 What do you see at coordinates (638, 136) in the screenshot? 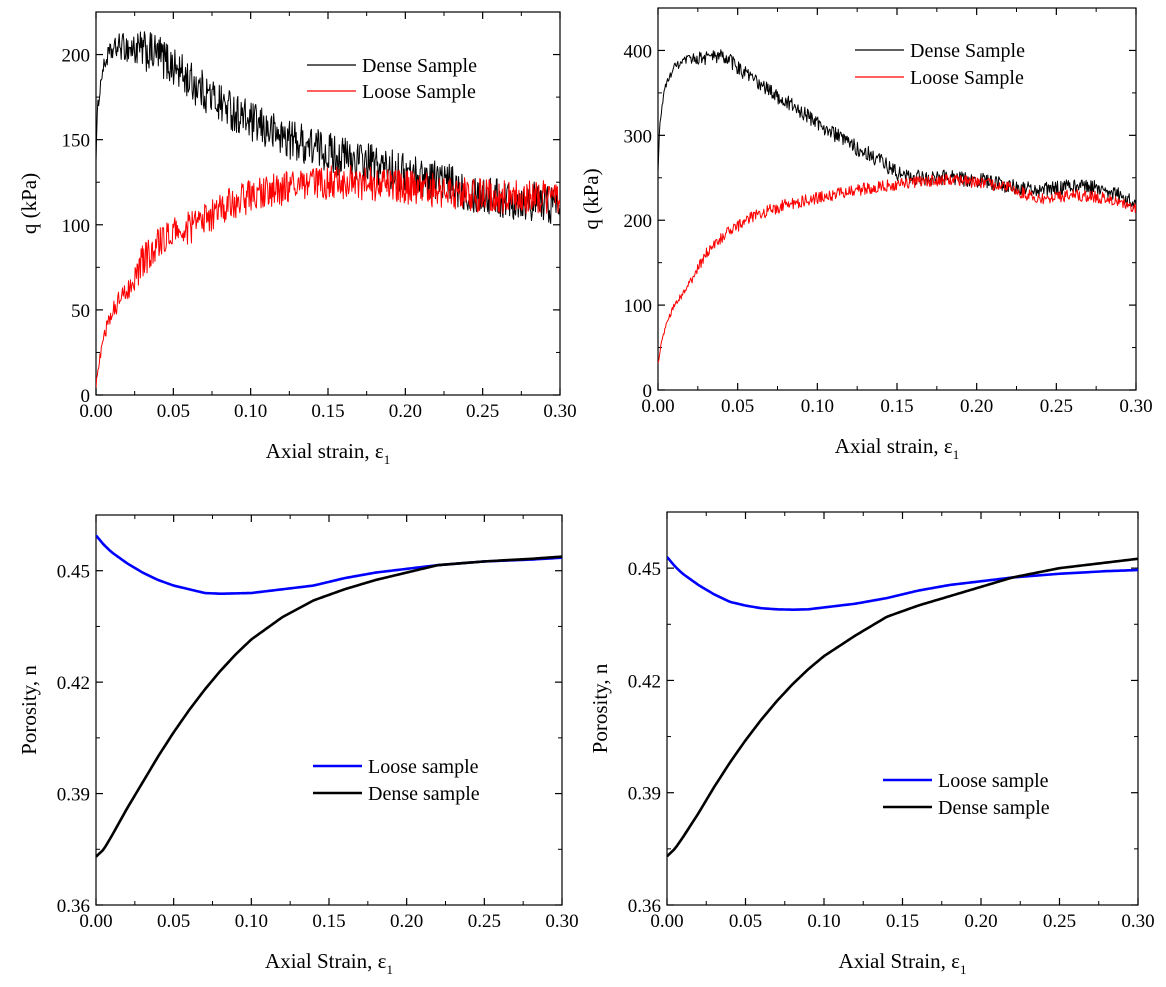
I see `y-tick-label: 300` at bounding box center [638, 136].